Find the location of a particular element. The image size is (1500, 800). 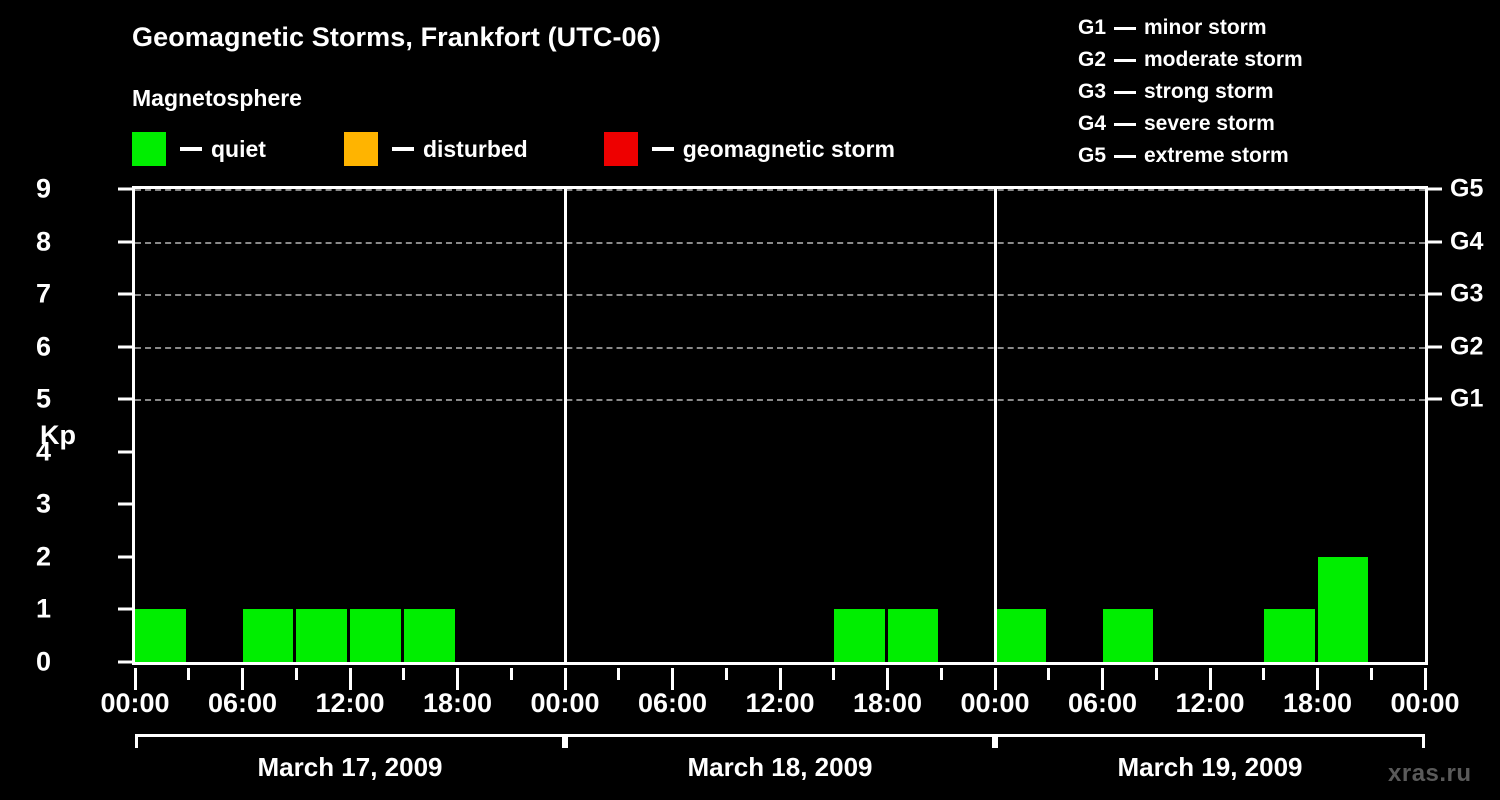

g-tick-label-g1: G1 is located at coordinates (1467, 398).